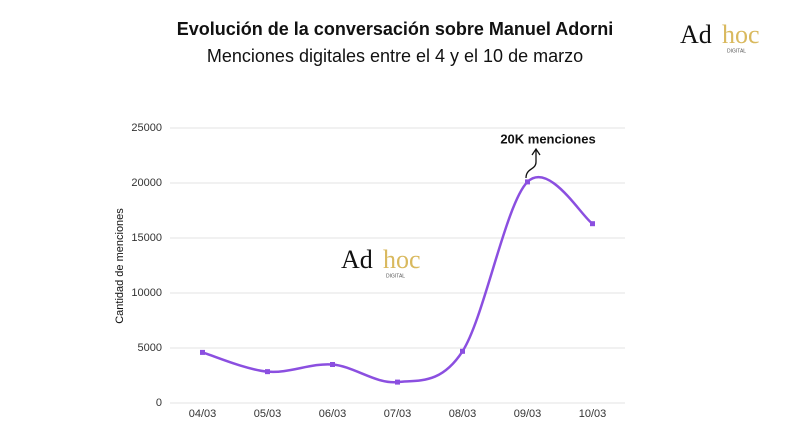 The image size is (790, 444). What do you see at coordinates (146, 293) in the screenshot?
I see `y-tick-label: 10000` at bounding box center [146, 293].